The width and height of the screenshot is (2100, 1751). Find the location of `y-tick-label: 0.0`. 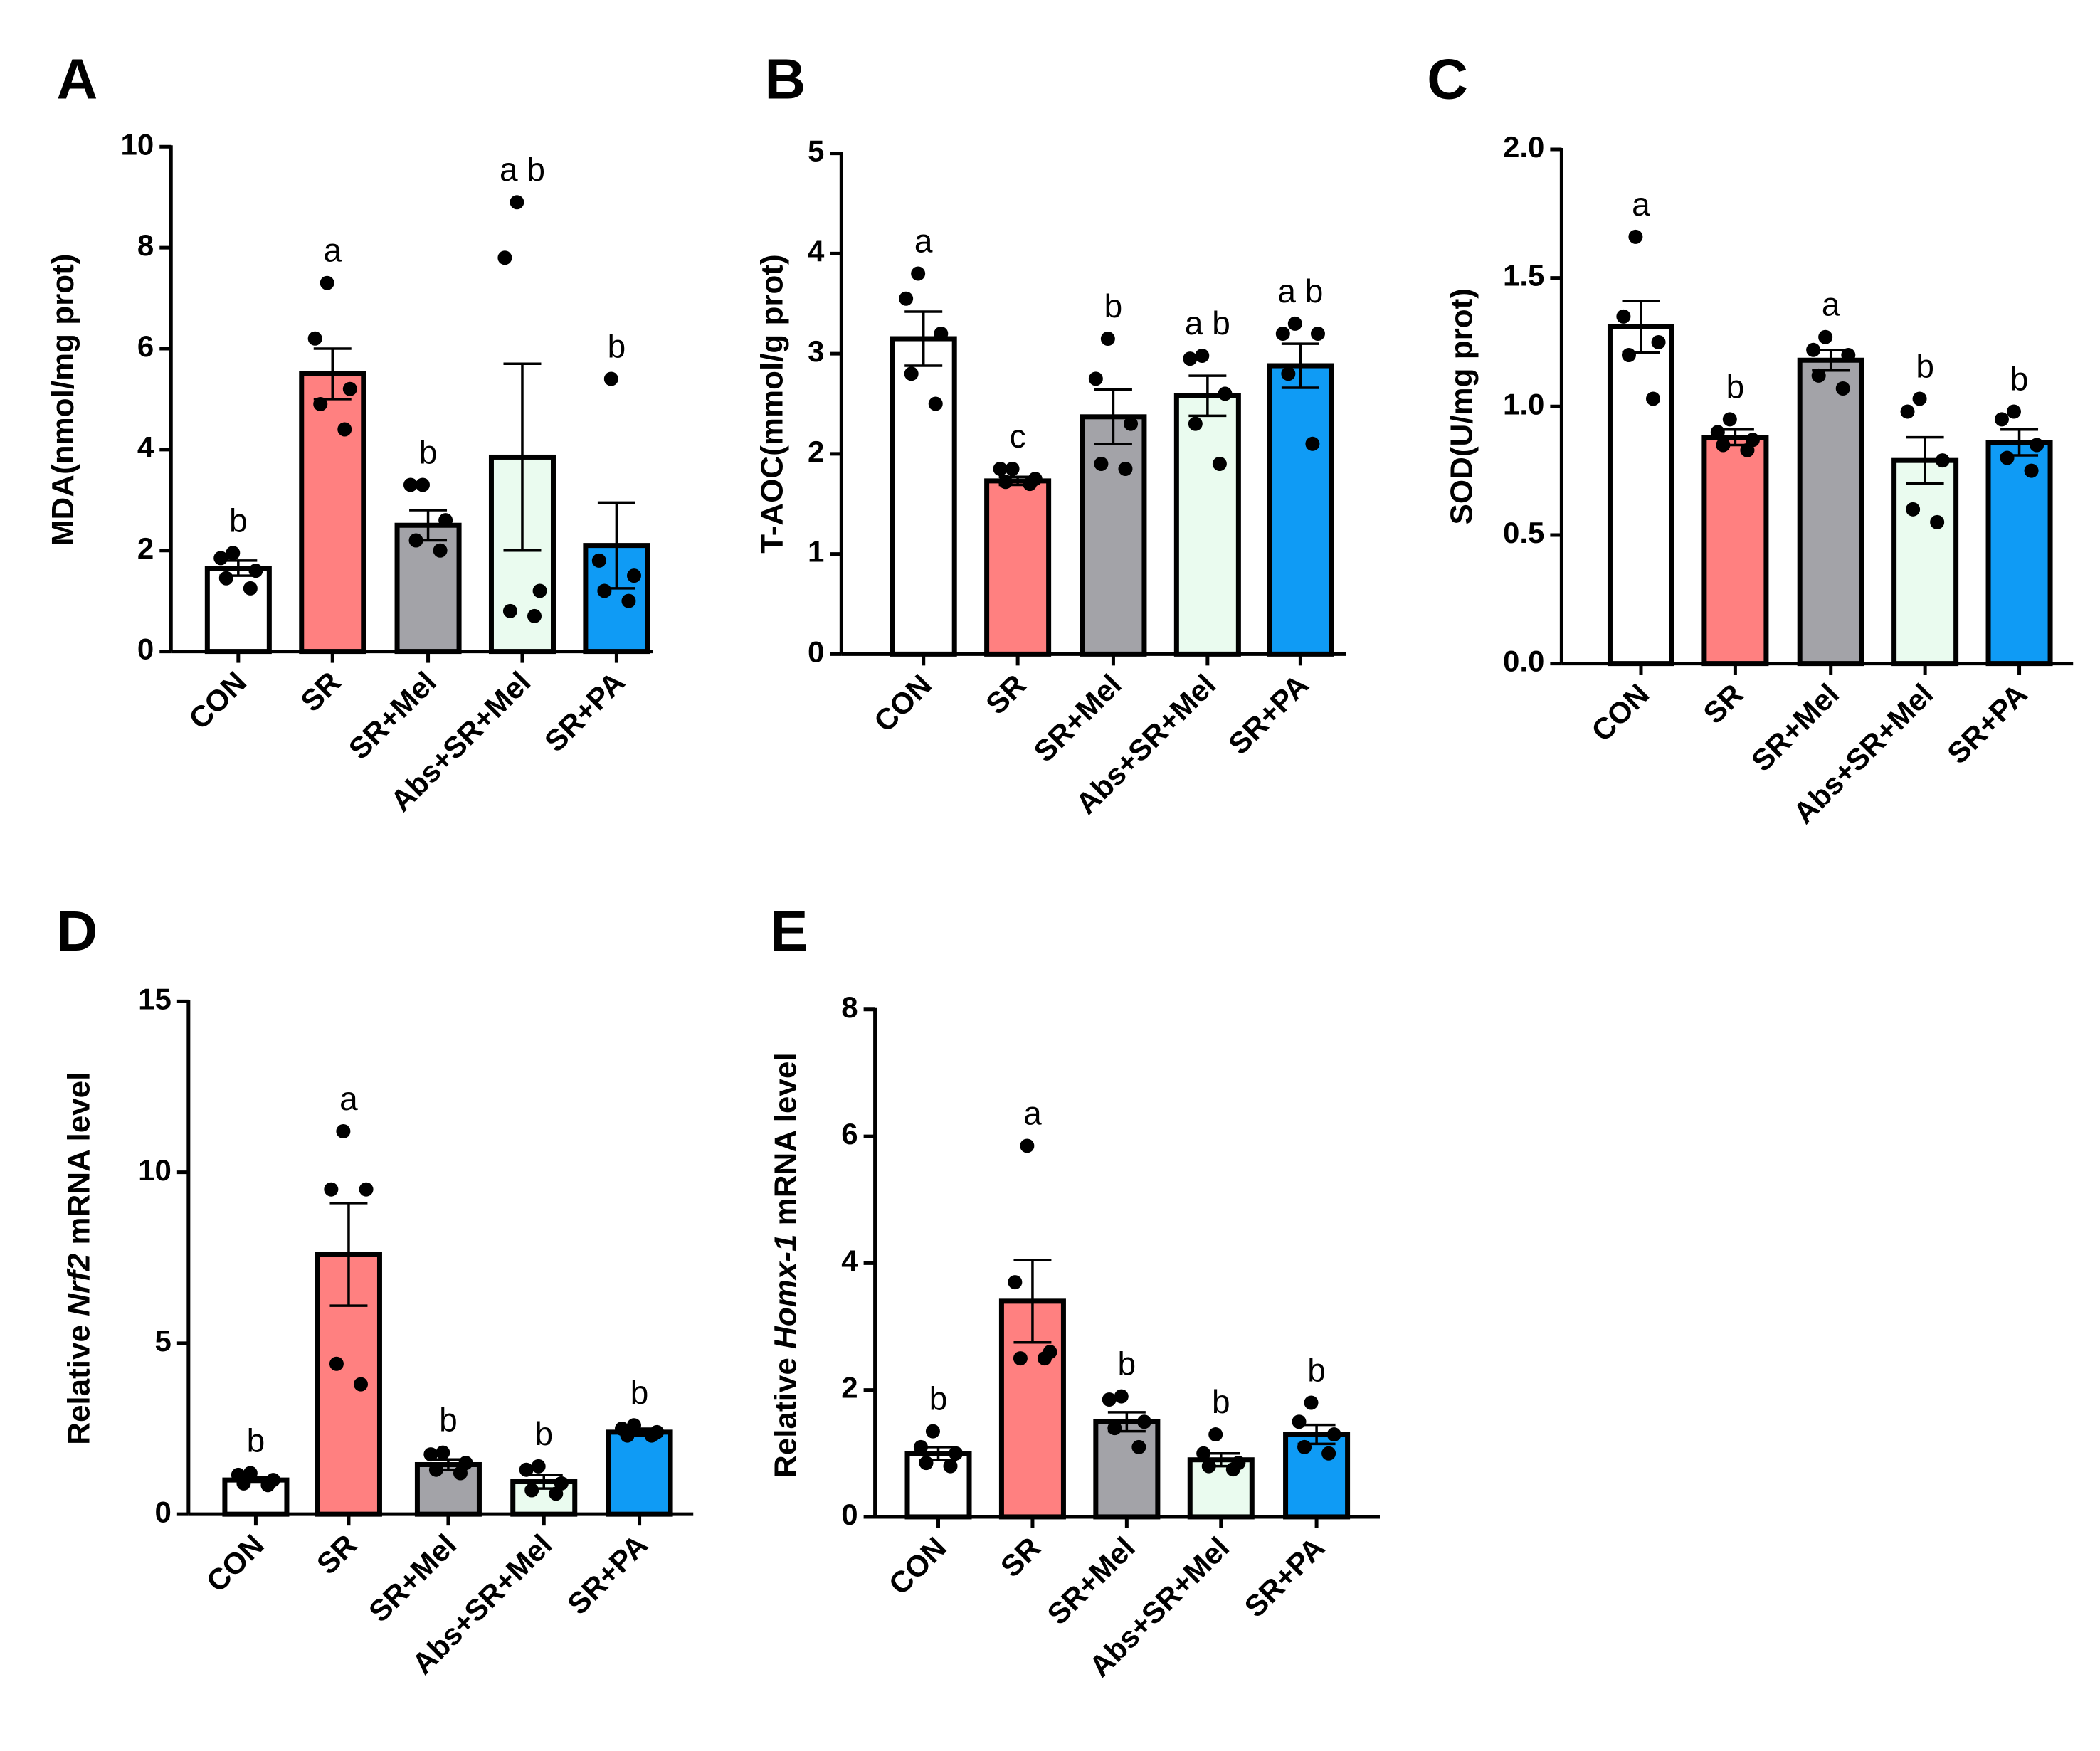

y-tick-label: 0.0 is located at coordinates (1523, 662).